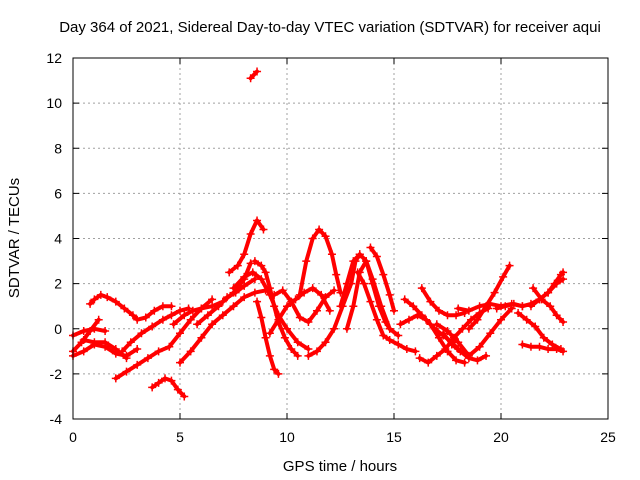  I want to click on y-tick-label: -4, so click(56, 419).